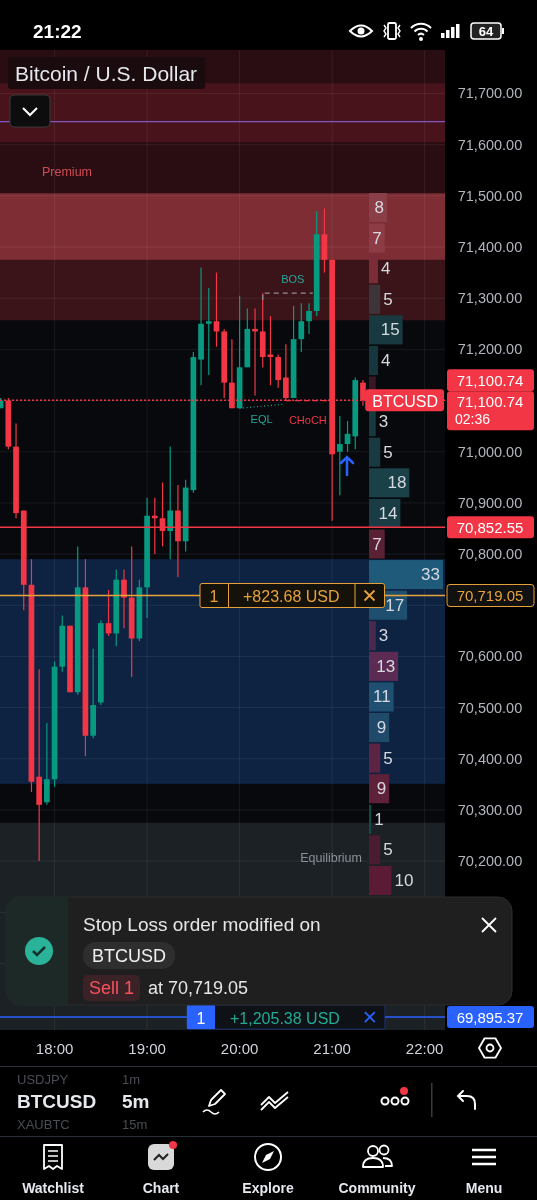  Describe the element at coordinates (397, 483) in the screenshot. I see `data-label: 18` at that location.